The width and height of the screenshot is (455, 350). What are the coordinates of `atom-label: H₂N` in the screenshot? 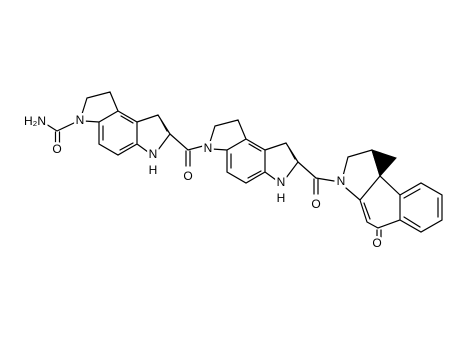 It's located at (35, 121).